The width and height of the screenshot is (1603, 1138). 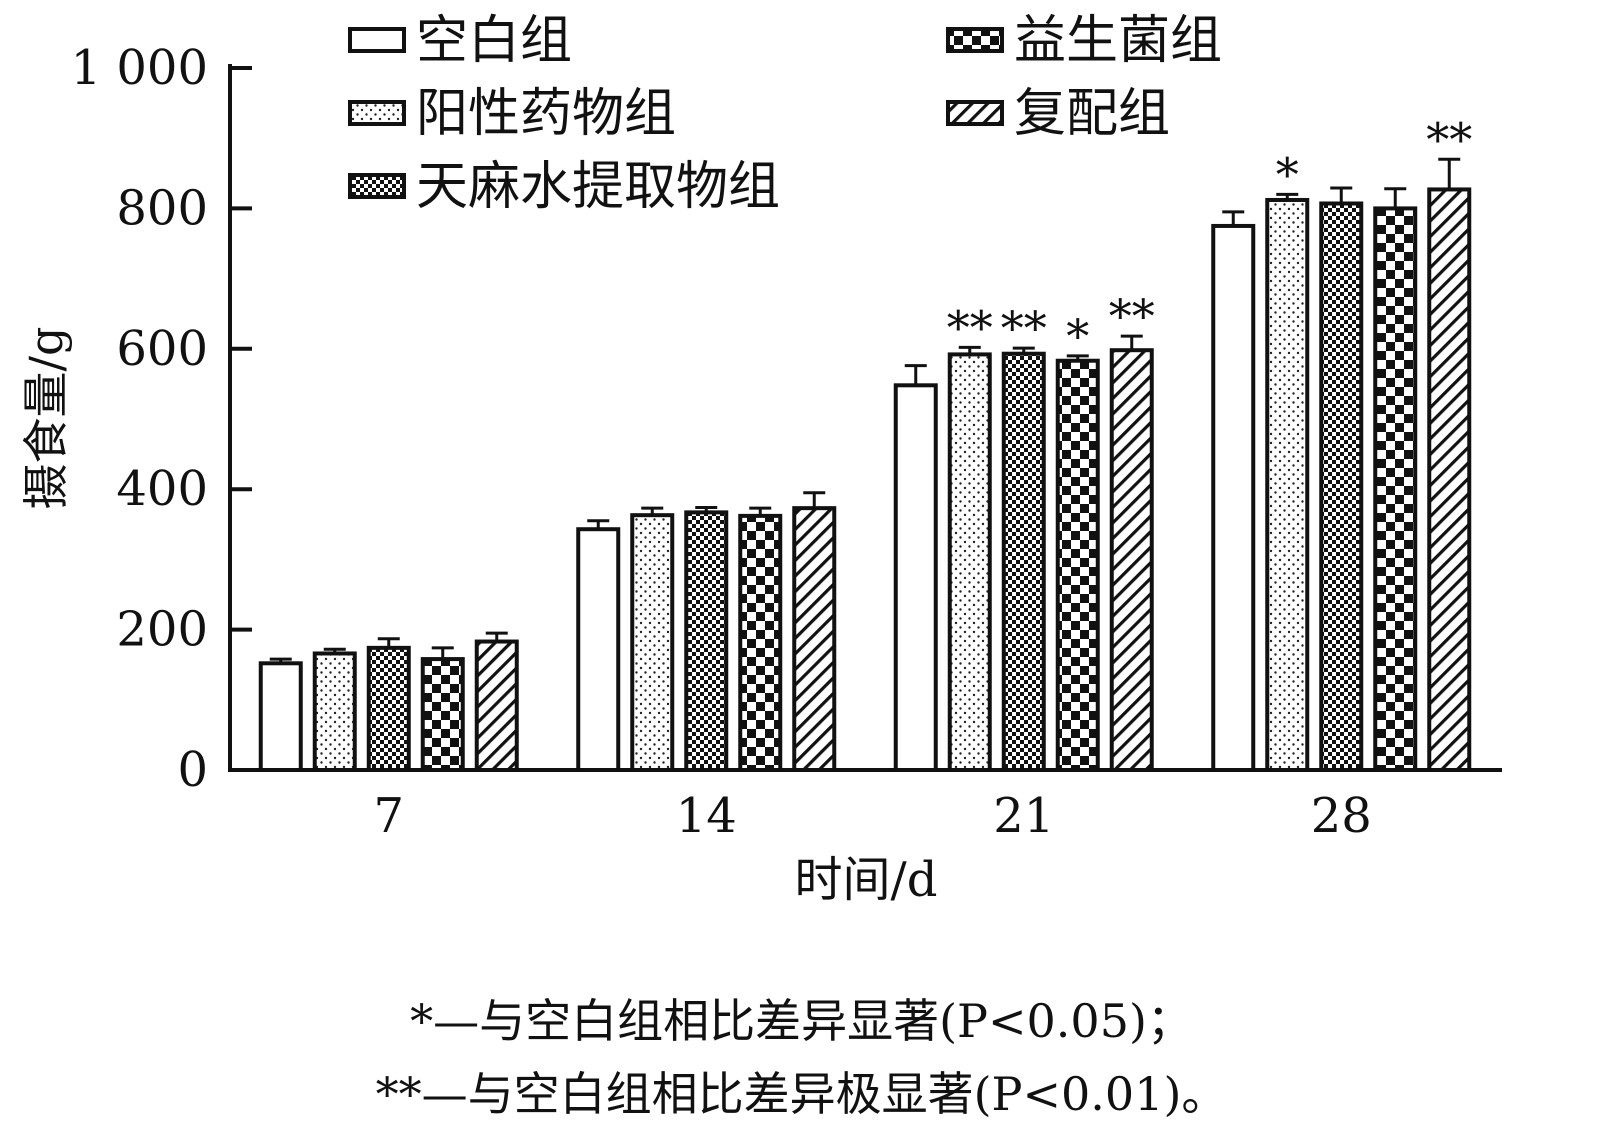 What do you see at coordinates (494, 41) in the screenshot?
I see `legend-label: 空白组` at bounding box center [494, 41].